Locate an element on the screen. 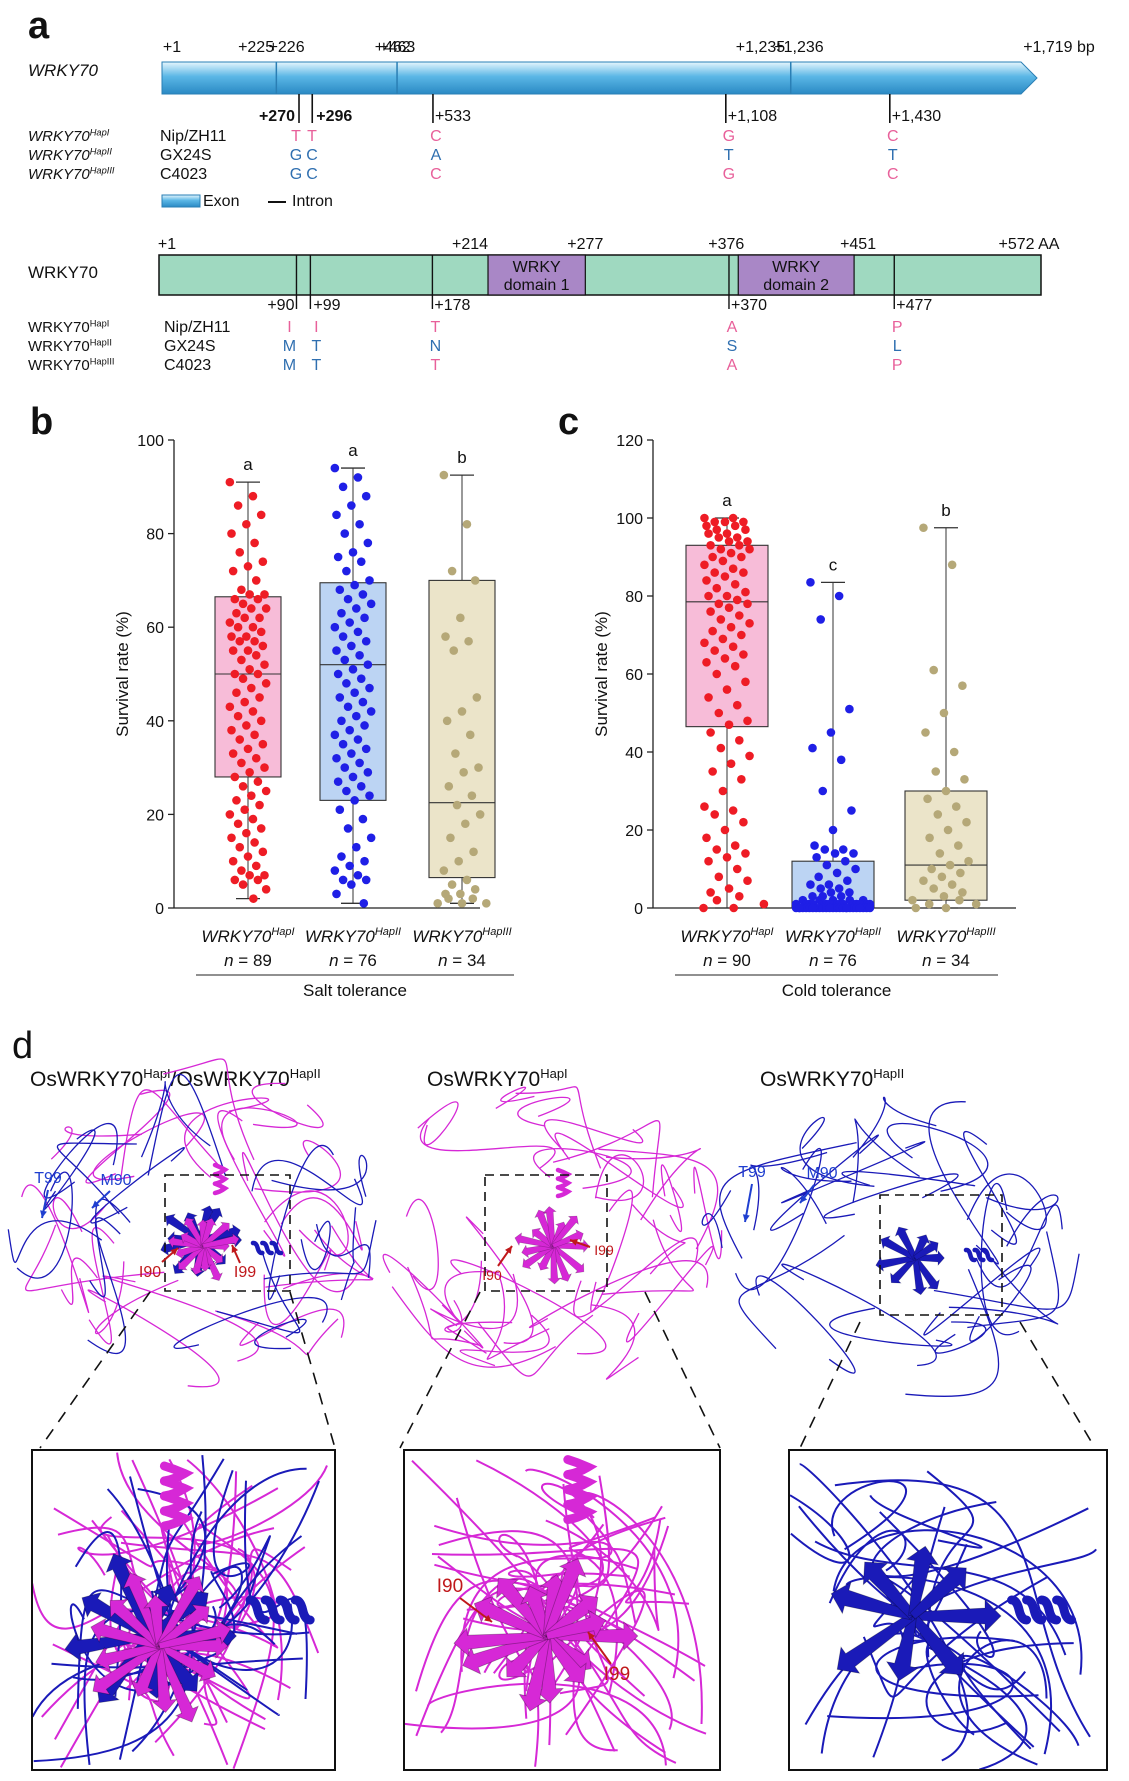 Image resolution: width=1129 pixels, height=1781 pixels. aa-residue: T is located at coordinates (316, 346).